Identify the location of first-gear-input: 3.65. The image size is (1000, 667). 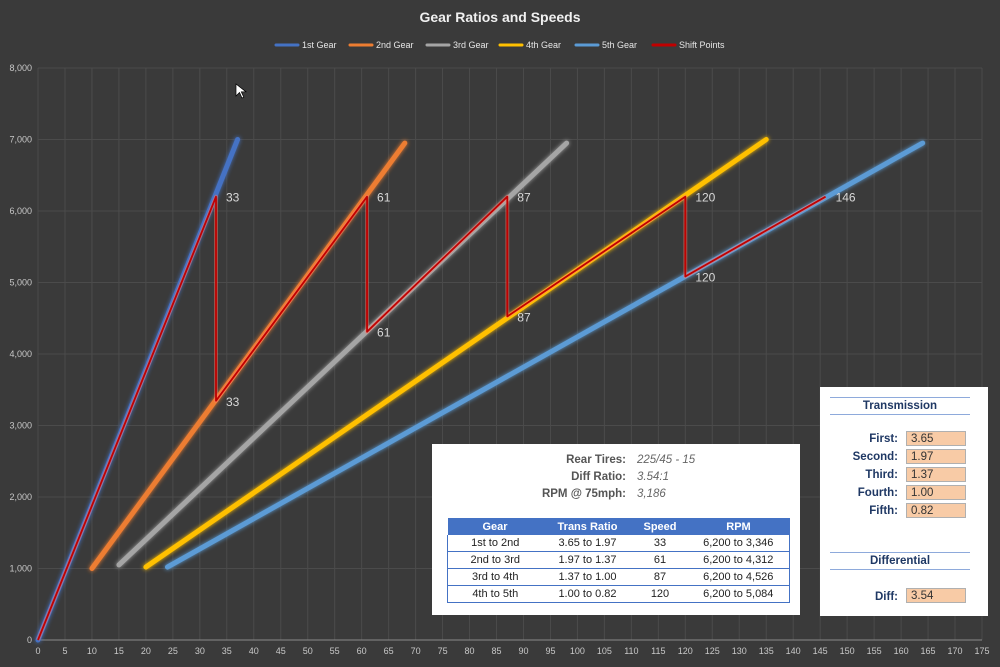
(936, 438).